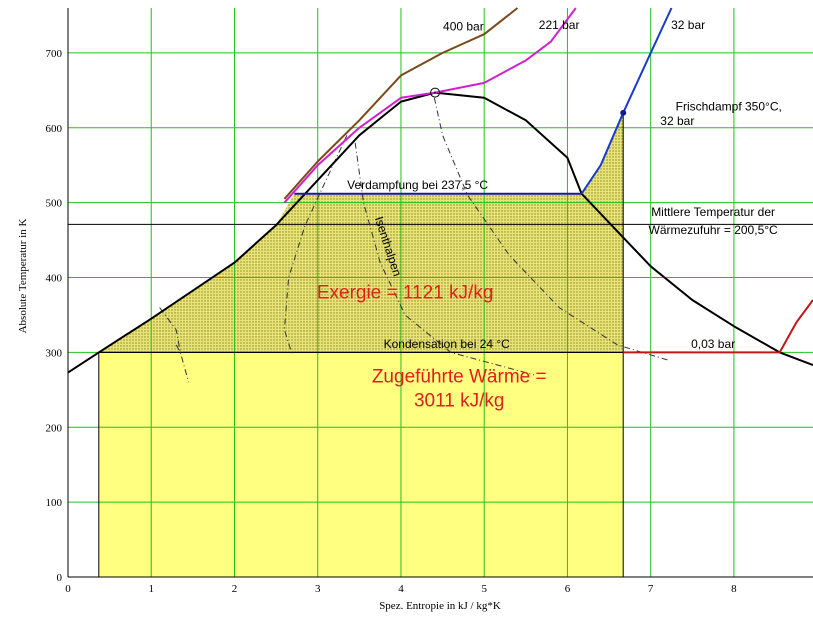 This screenshot has height=621, width=813. What do you see at coordinates (713, 212) in the screenshot?
I see `annotation-label-mittl1: Mittlere Temperatur der` at bounding box center [713, 212].